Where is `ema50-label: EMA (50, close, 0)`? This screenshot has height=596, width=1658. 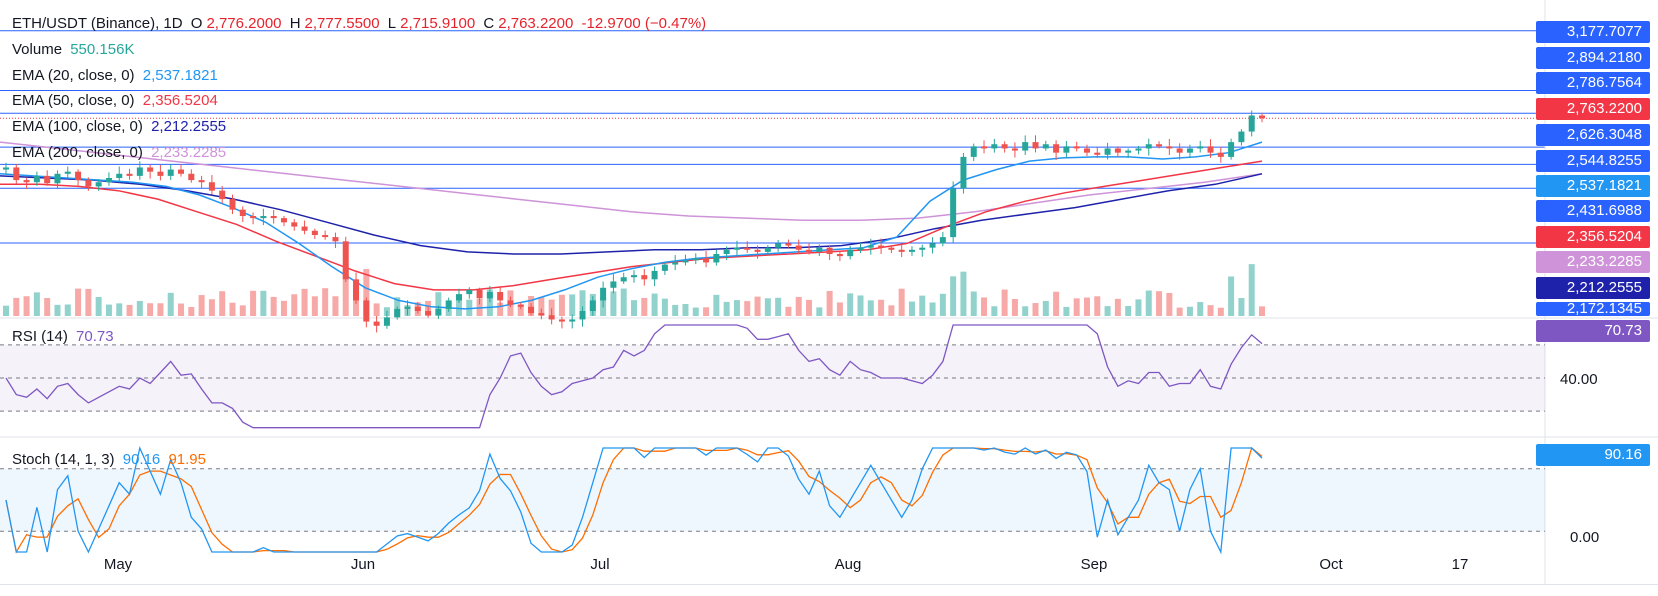 ema50-label: EMA (50, close, 0) is located at coordinates (73, 100).